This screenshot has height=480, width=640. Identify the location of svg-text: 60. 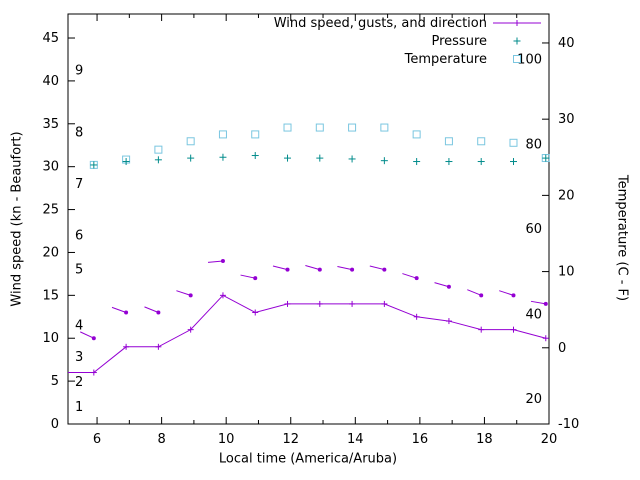
(533, 229).